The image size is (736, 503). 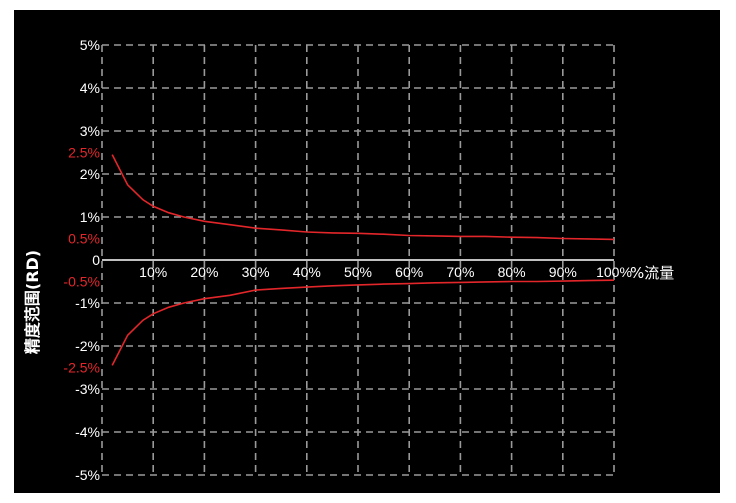 I want to click on y-axis-label: 精度范围(RD), so click(x=32, y=302).